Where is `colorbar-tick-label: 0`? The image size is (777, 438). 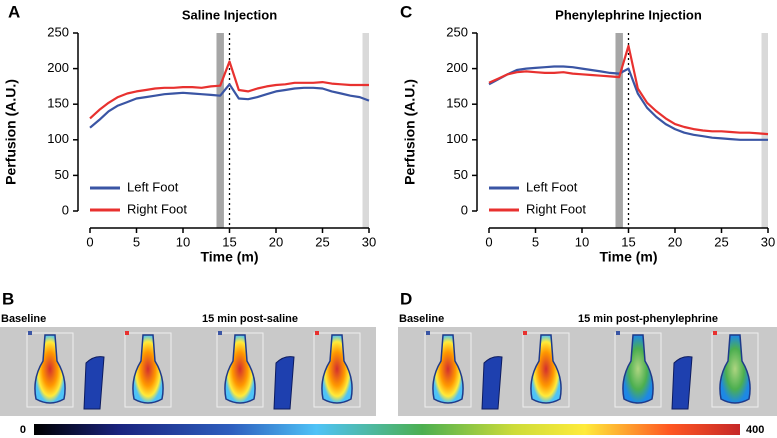
colorbar-tick-label: 0 is located at coordinates (23, 430).